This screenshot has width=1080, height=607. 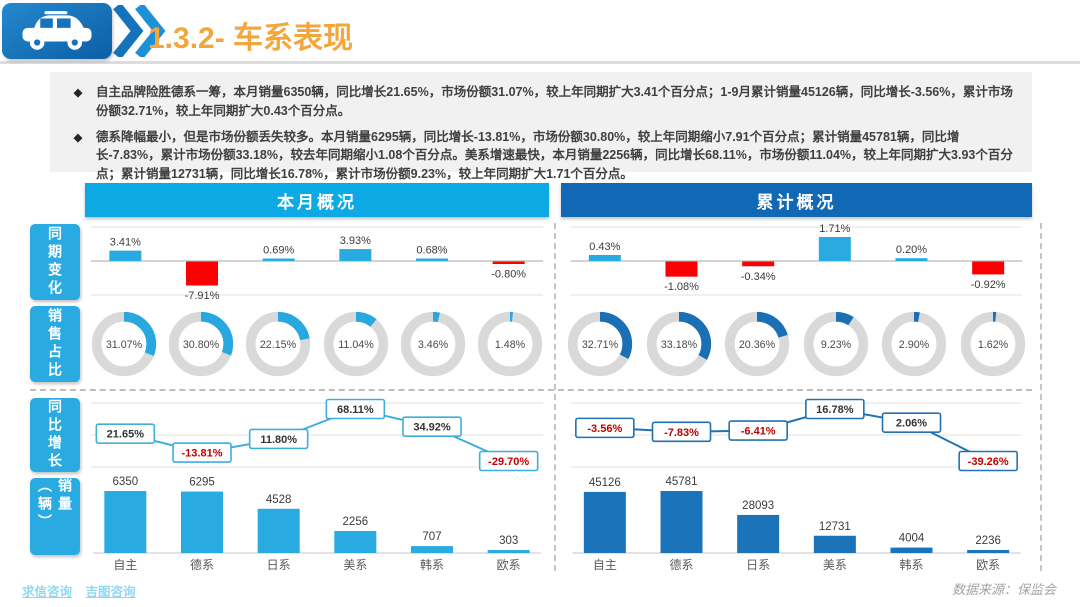 I want to click on value-label: -7.91%, so click(x=202, y=296).